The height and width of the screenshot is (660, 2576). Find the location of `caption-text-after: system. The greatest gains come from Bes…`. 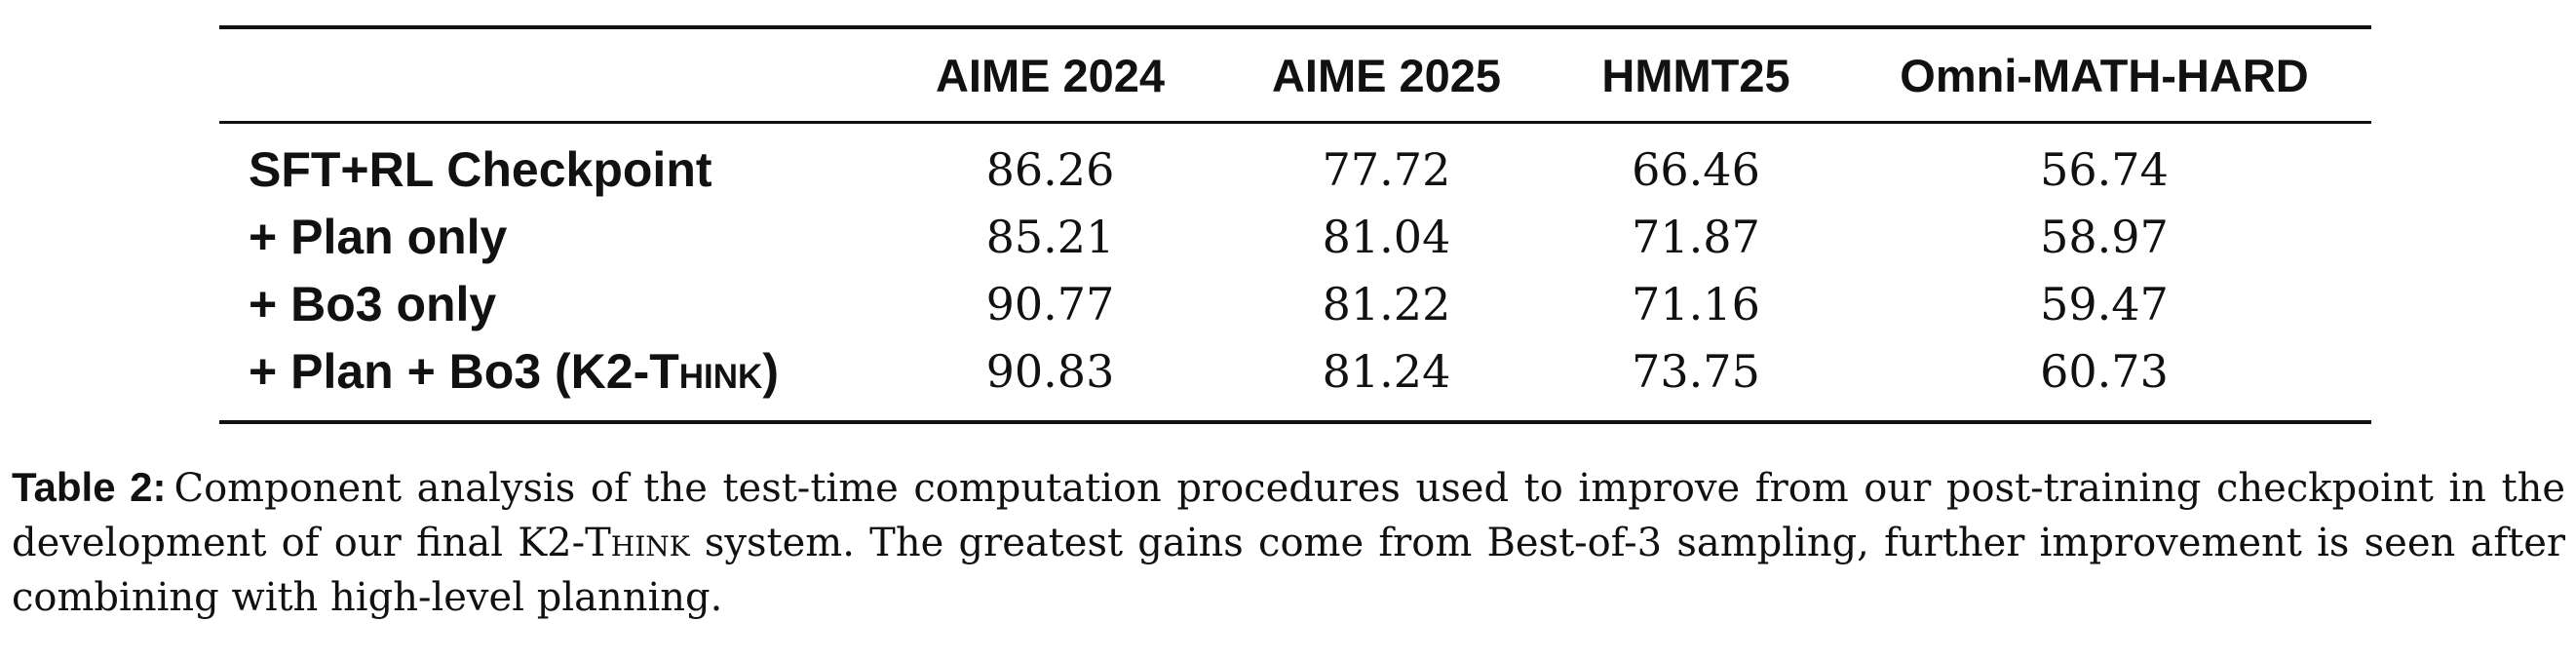

caption-text-after: system. The greatest gains come from Bes… is located at coordinates (1288, 571).